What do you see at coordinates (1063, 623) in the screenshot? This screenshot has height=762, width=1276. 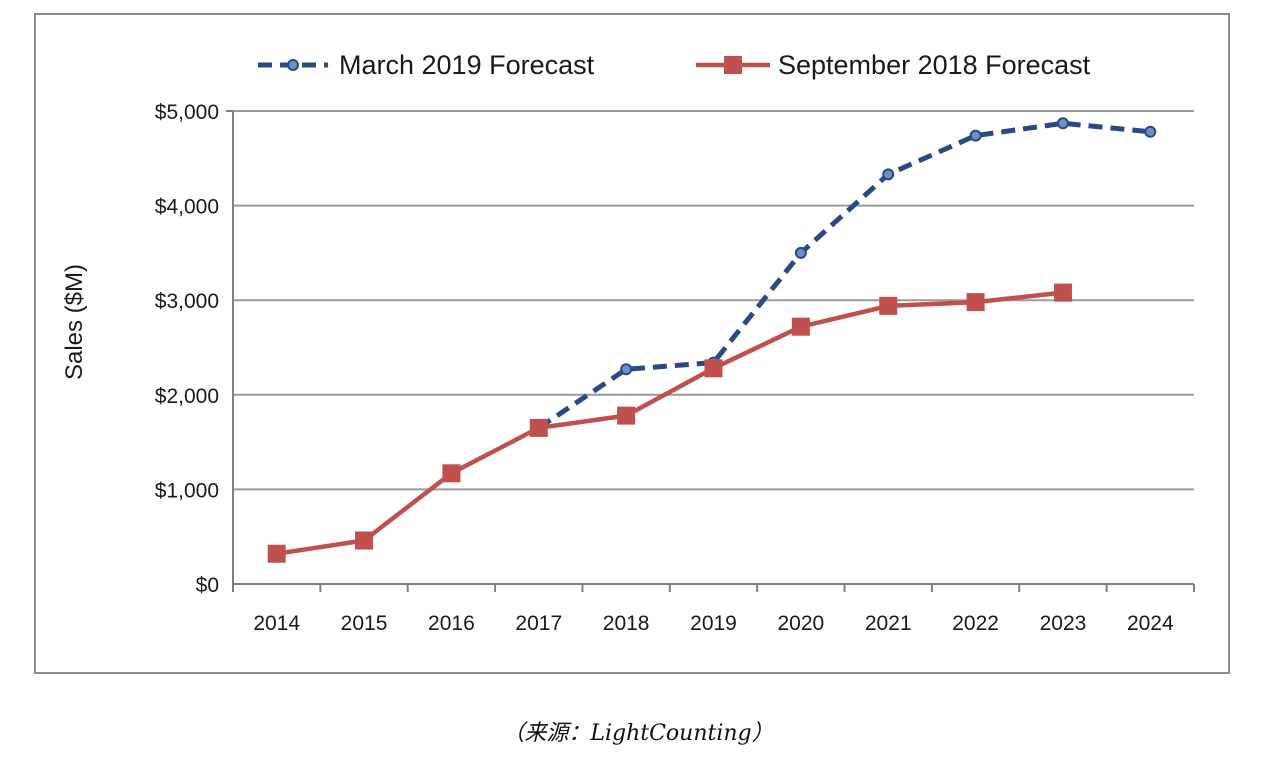 I see `x-tick-label: 2023` at bounding box center [1063, 623].